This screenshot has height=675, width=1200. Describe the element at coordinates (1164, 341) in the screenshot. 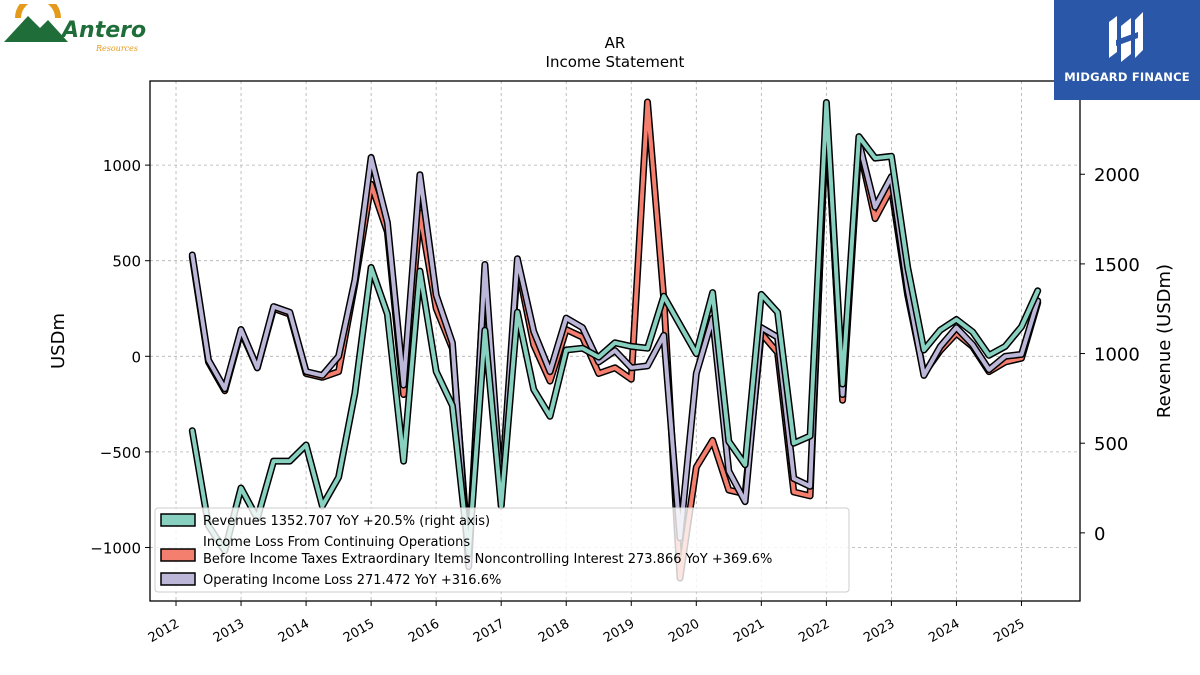

I see `right-axis-label: Revenue (USDm)` at that location.